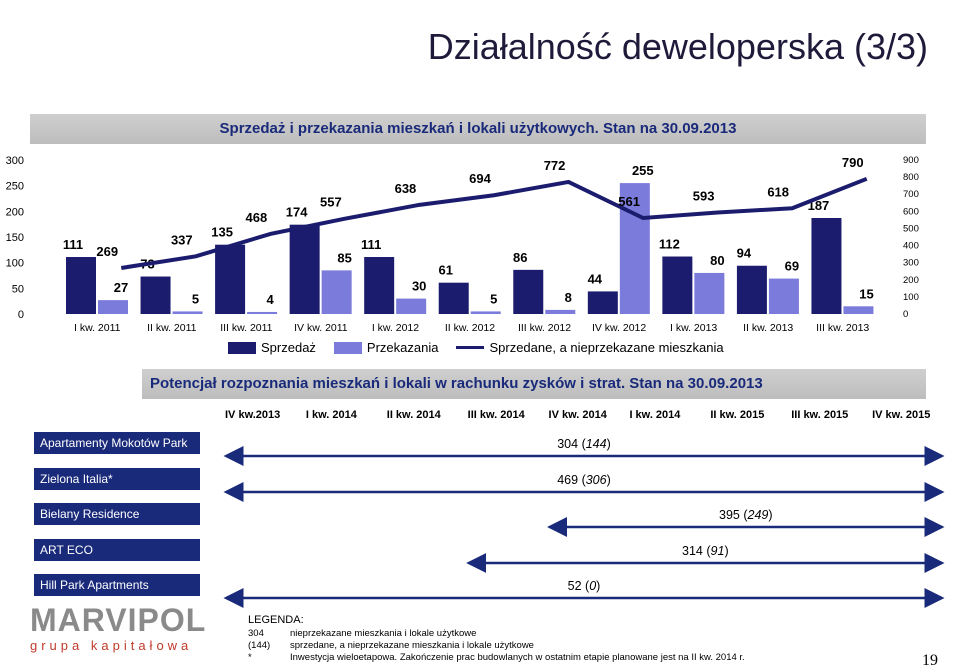  What do you see at coordinates (118, 620) in the screenshot?
I see `logo-main-text: MARVIPOL` at bounding box center [118, 620].